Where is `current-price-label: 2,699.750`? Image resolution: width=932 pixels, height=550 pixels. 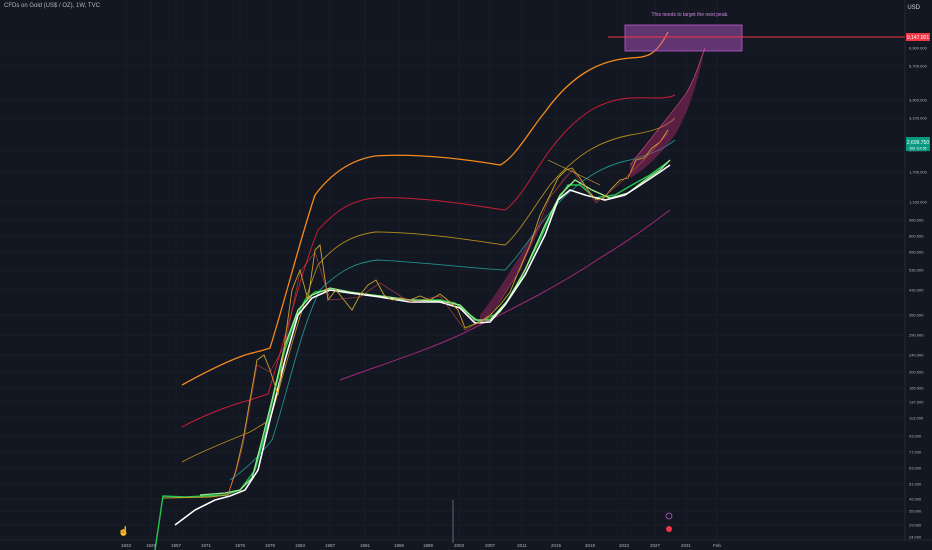
current-price-label: 2,699.750 is located at coordinates (918, 143).